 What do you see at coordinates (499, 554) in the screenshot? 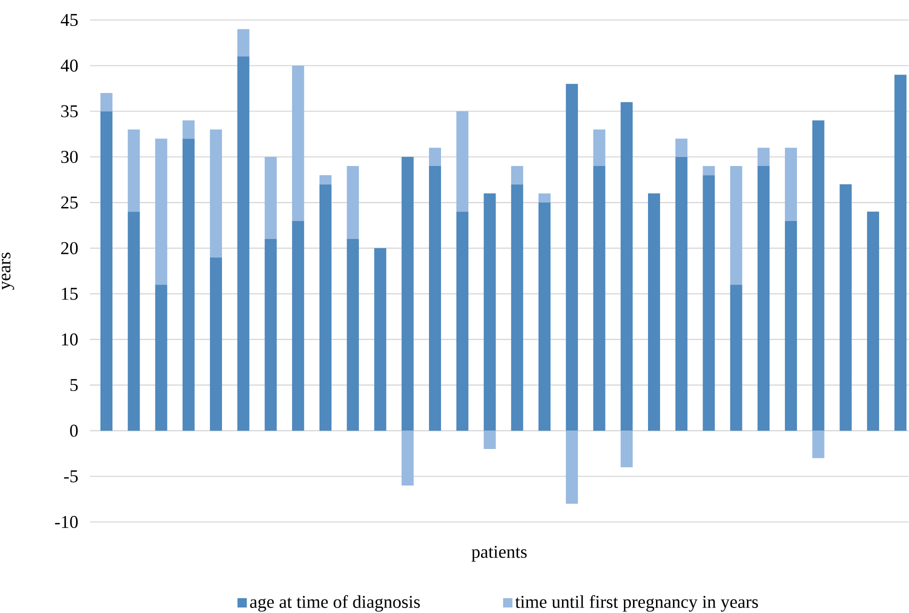
I see `x-axis-title: patients` at bounding box center [499, 554].